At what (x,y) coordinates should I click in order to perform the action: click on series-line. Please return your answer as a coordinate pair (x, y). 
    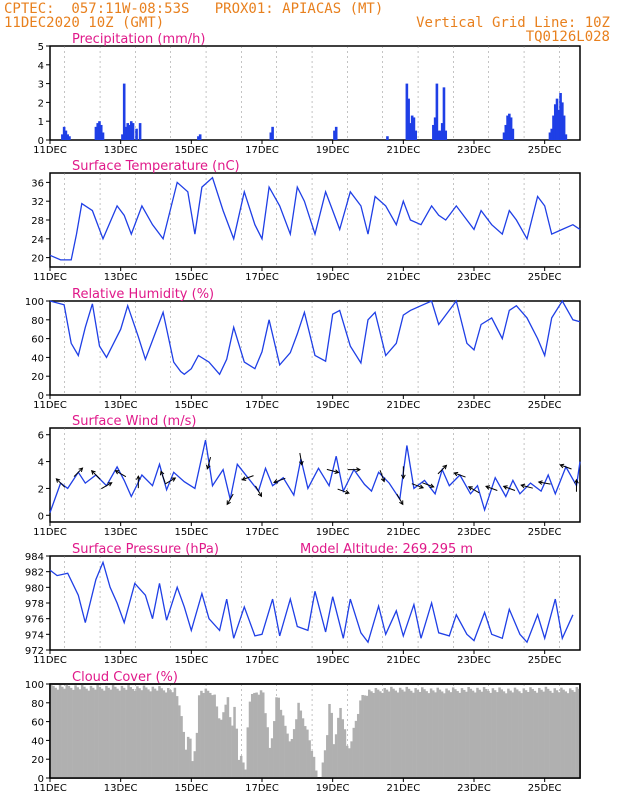
    Looking at the image, I should click on (315, 337).